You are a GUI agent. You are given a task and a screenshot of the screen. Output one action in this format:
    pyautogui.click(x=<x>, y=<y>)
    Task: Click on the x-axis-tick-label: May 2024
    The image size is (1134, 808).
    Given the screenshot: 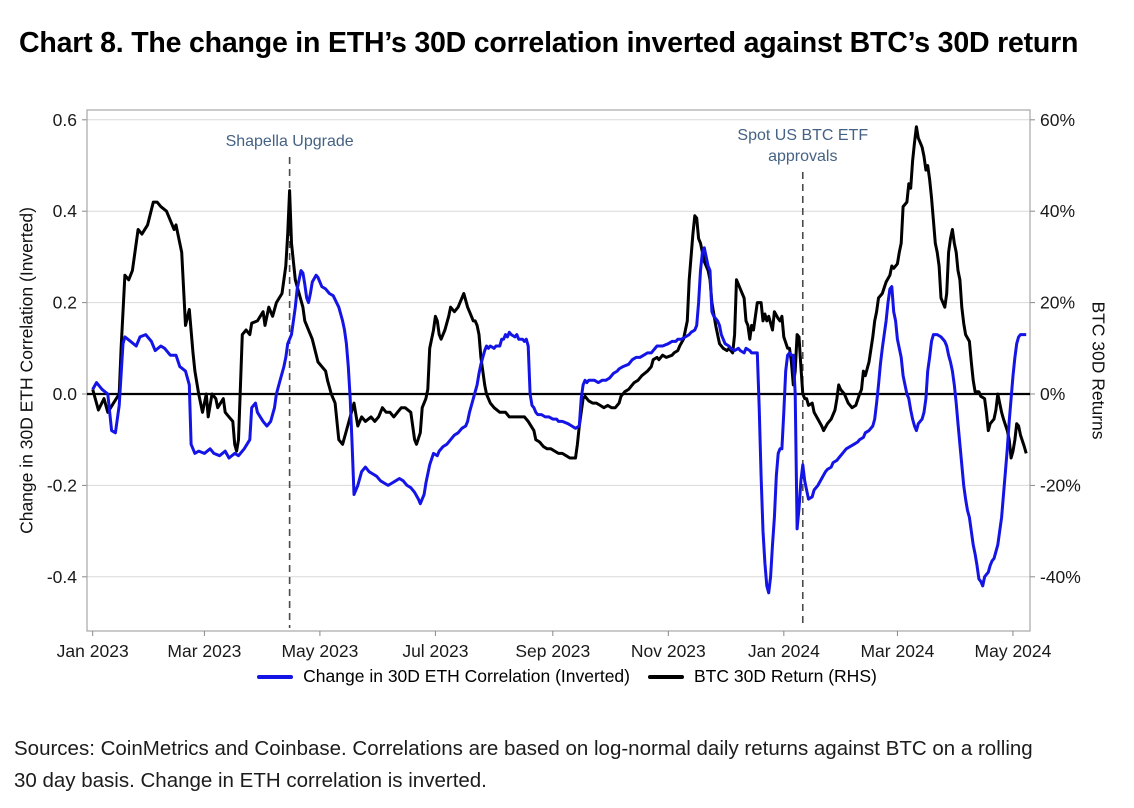 What is the action you would take?
    pyautogui.click(x=1013, y=651)
    